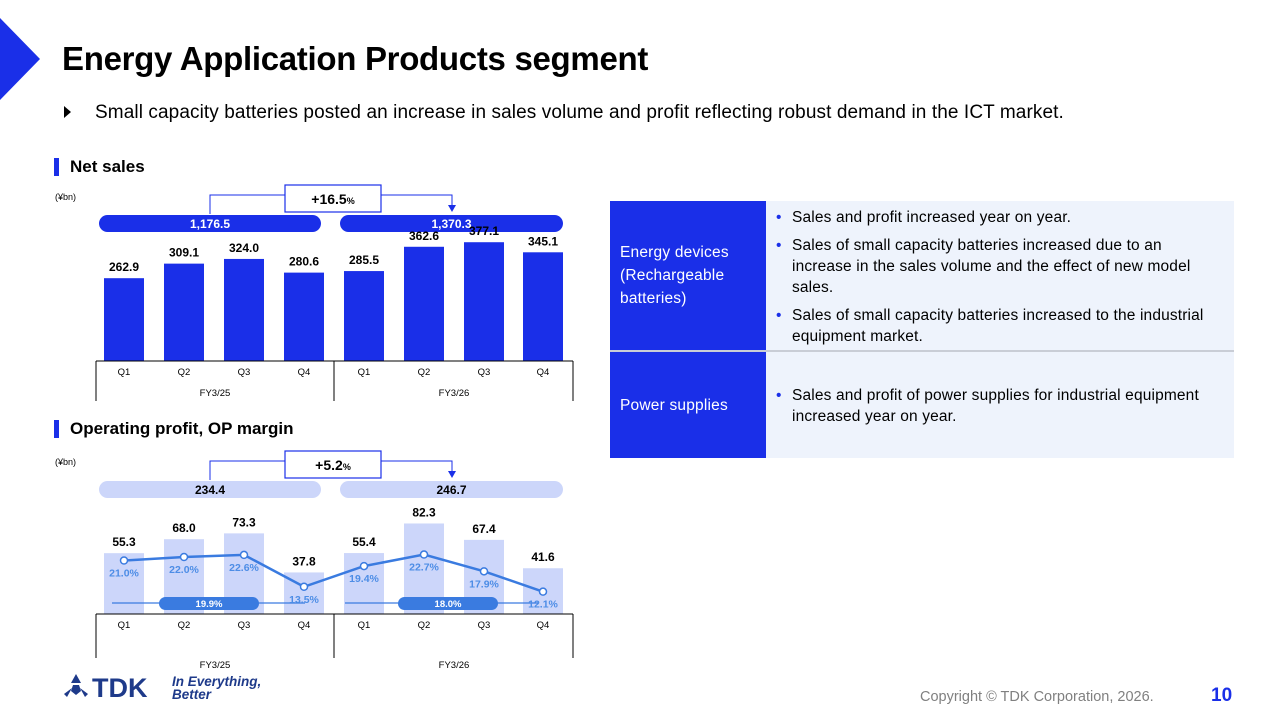 The image size is (1280, 720). I want to click on total-label: 234.4, so click(210, 490).